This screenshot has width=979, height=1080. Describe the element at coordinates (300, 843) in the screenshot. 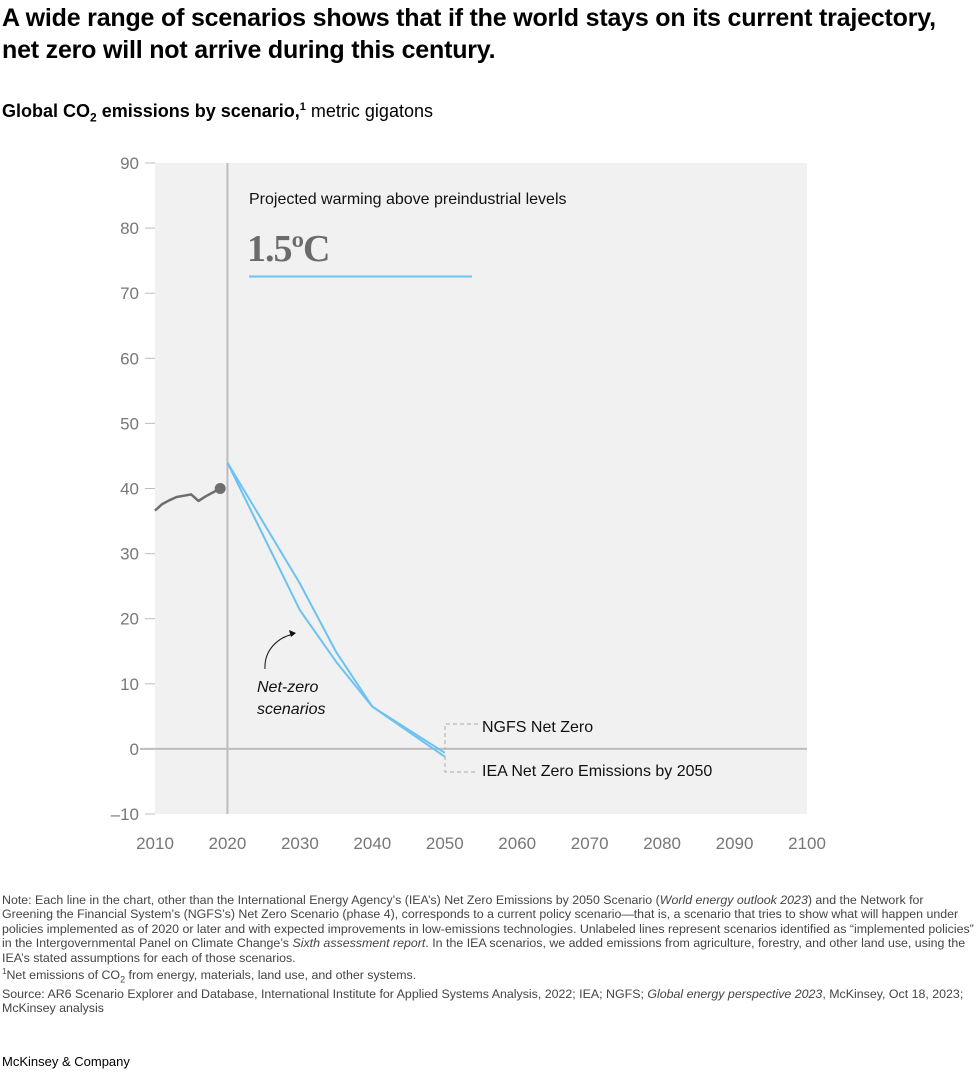

I see `x-tick-label: 2030` at that location.